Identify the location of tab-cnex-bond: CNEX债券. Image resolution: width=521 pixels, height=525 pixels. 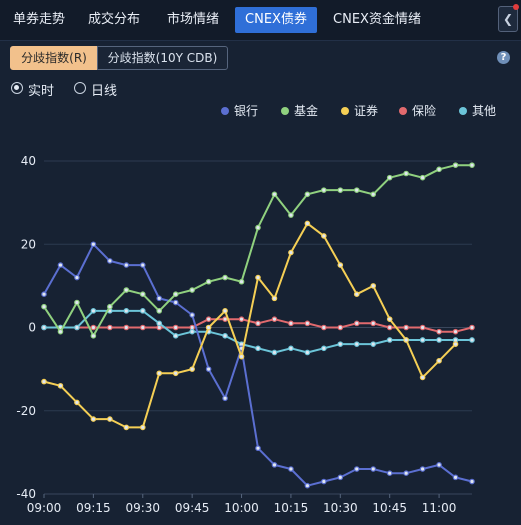
(276, 20).